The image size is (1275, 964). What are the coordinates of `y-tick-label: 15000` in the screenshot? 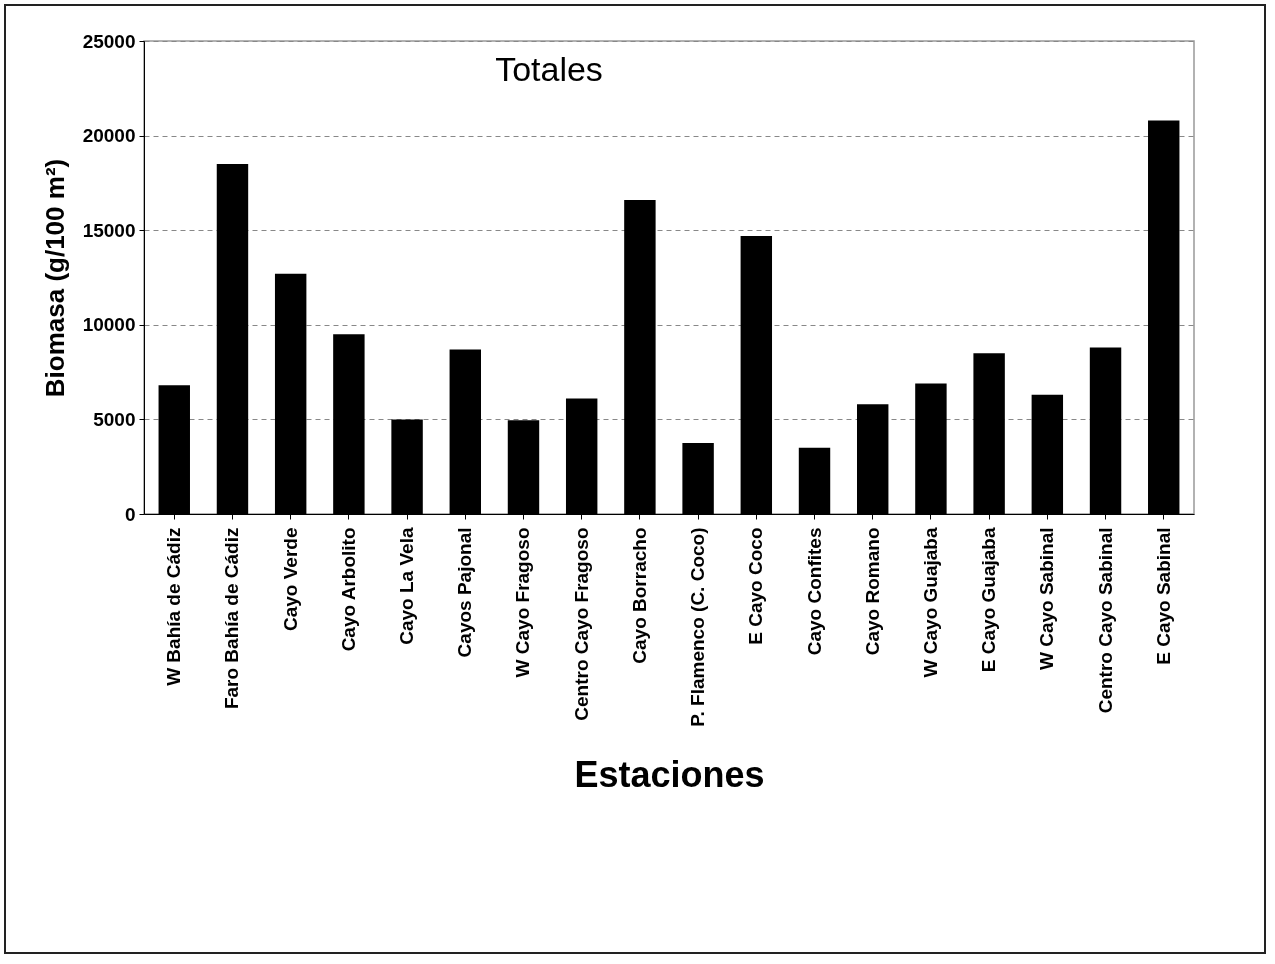 It's located at (109, 230).